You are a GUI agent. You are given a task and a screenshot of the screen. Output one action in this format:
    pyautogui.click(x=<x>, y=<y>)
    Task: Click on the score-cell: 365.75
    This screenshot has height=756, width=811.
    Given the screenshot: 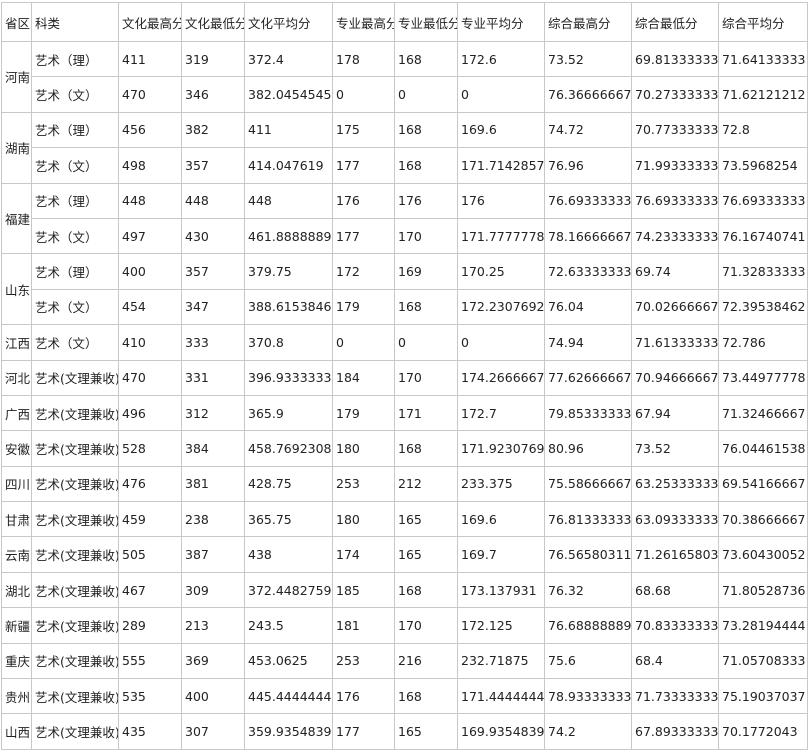 What is the action you would take?
    pyautogui.click(x=288, y=519)
    